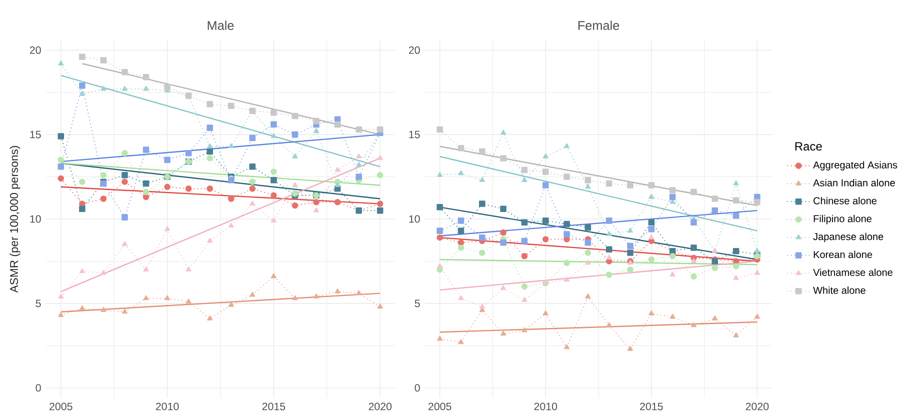  Describe the element at coordinates (599, 25) in the screenshot. I see `chart-title: Female` at that location.